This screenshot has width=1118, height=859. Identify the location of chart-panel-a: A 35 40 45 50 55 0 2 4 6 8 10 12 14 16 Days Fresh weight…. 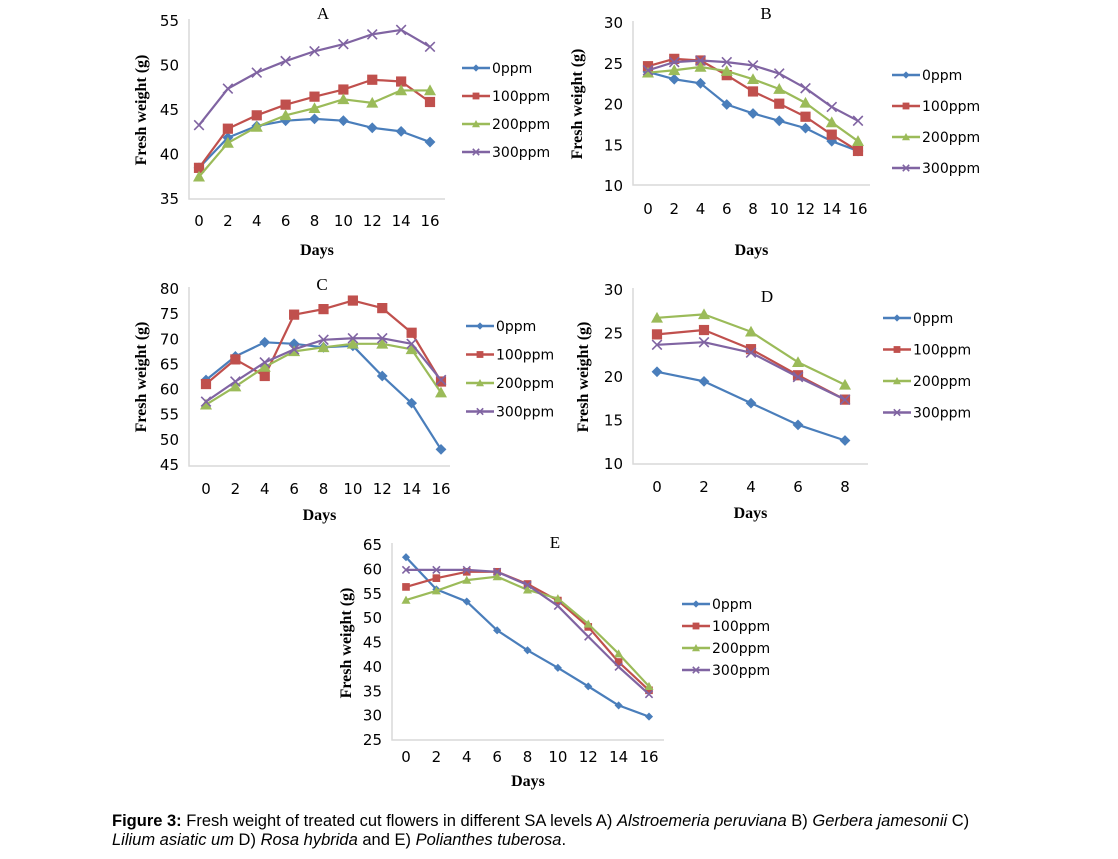
(341, 131).